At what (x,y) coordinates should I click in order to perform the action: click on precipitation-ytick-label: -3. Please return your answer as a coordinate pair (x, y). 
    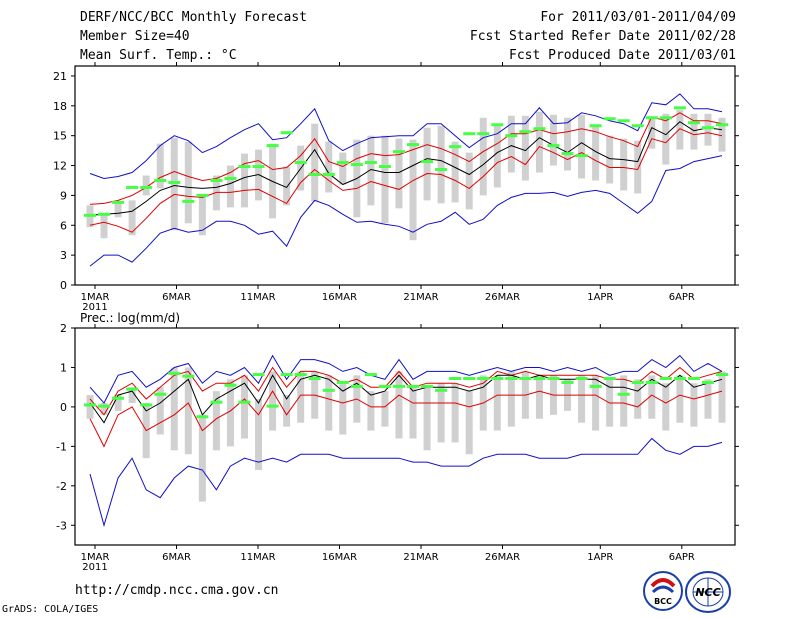
    Looking at the image, I should click on (61, 525).